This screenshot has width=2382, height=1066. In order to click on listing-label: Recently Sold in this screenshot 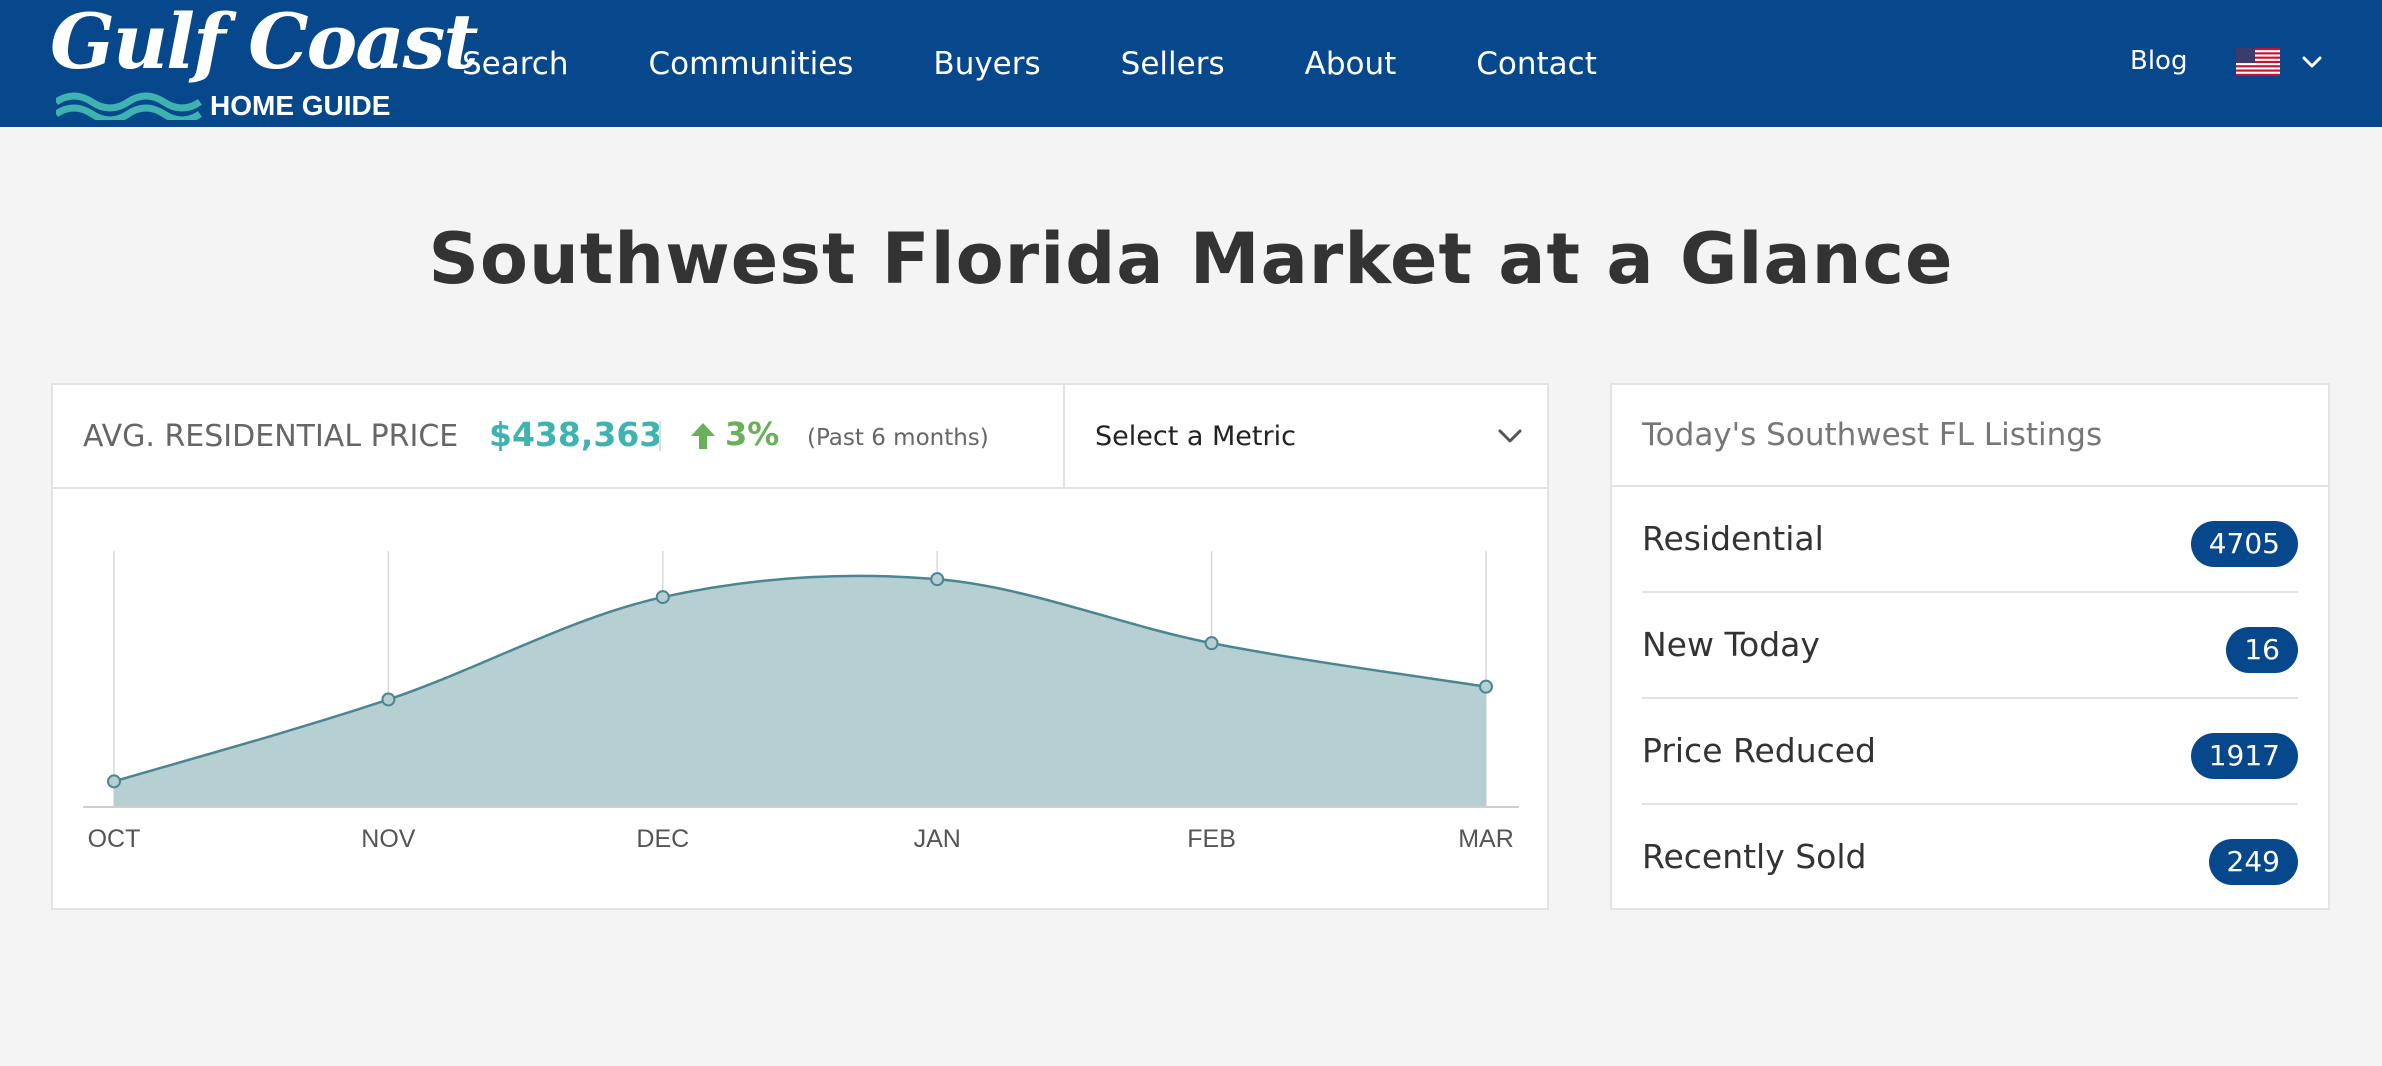, I will do `click(1754, 856)`.